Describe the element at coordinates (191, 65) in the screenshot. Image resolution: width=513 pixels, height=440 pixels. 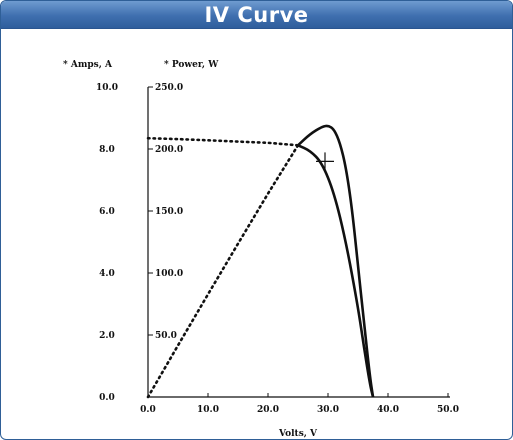
I see `y-axis-label-power: * Power, W` at that location.